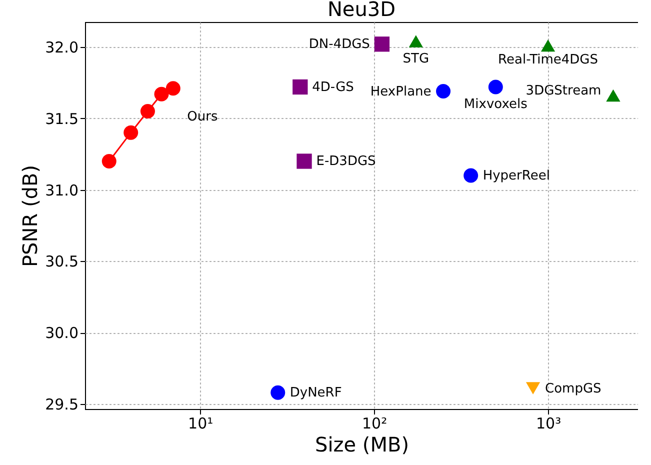 Image resolution: width=651 pixels, height=465 pixels. I want to click on series-label: CompGS, so click(573, 388).